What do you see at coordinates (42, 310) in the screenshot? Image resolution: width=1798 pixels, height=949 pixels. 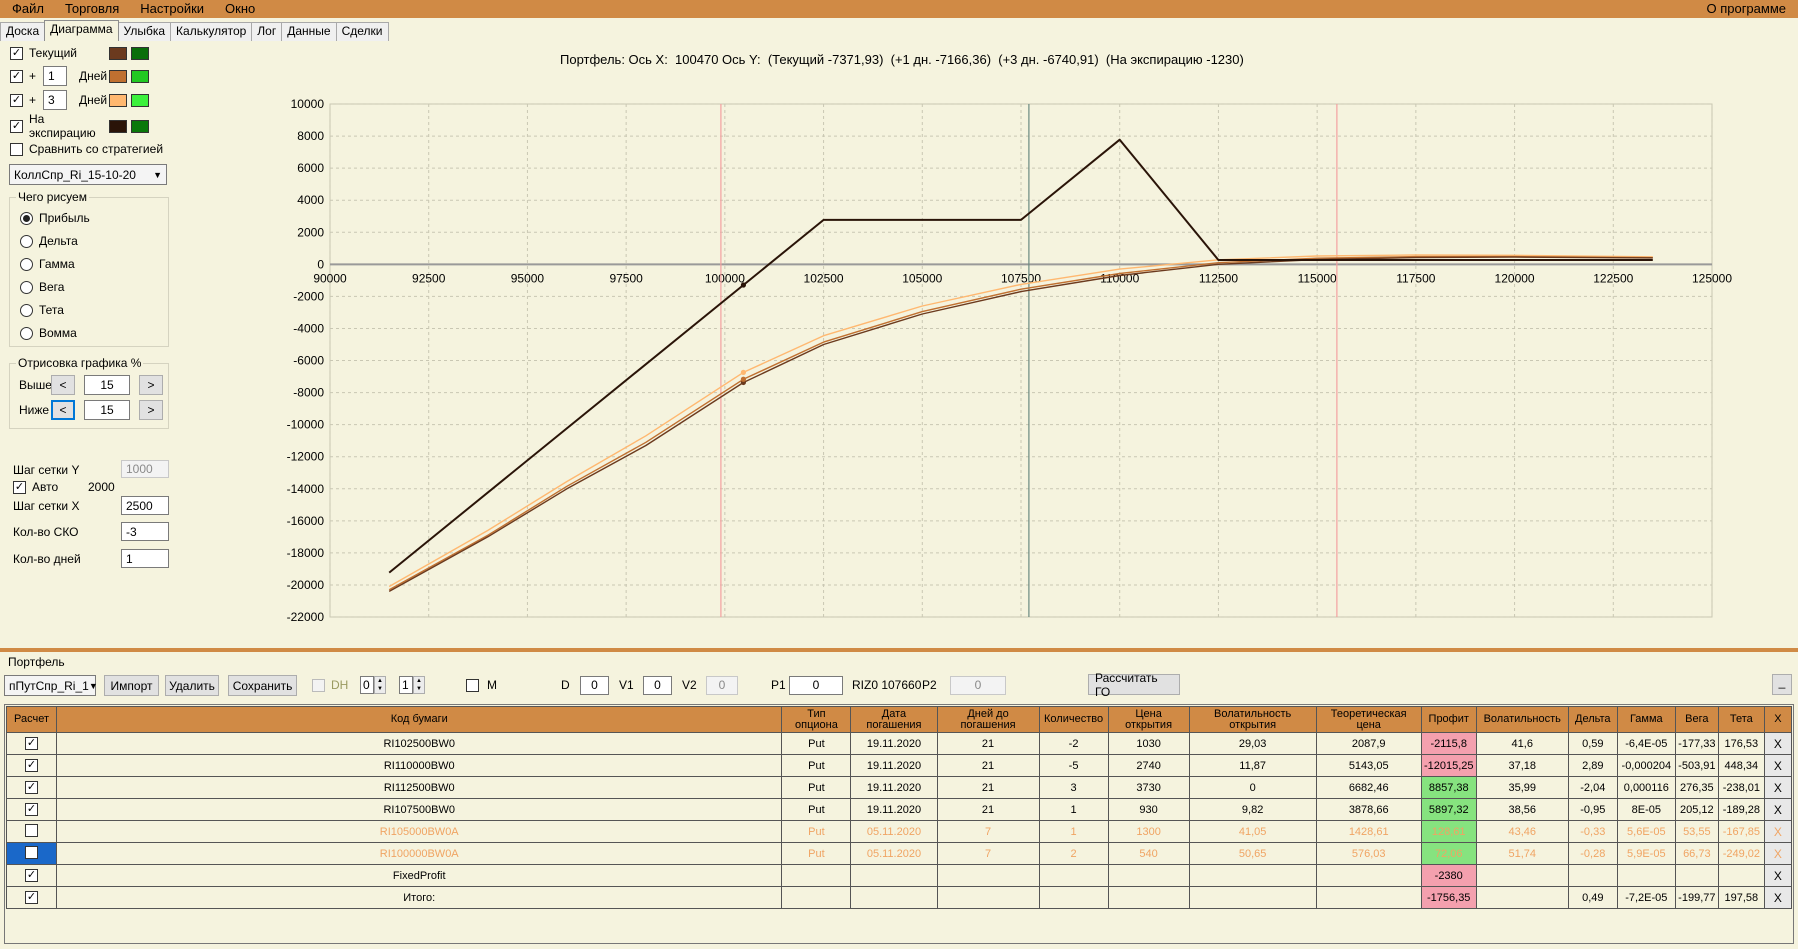 I see `draw-option-theta: Тета` at bounding box center [42, 310].